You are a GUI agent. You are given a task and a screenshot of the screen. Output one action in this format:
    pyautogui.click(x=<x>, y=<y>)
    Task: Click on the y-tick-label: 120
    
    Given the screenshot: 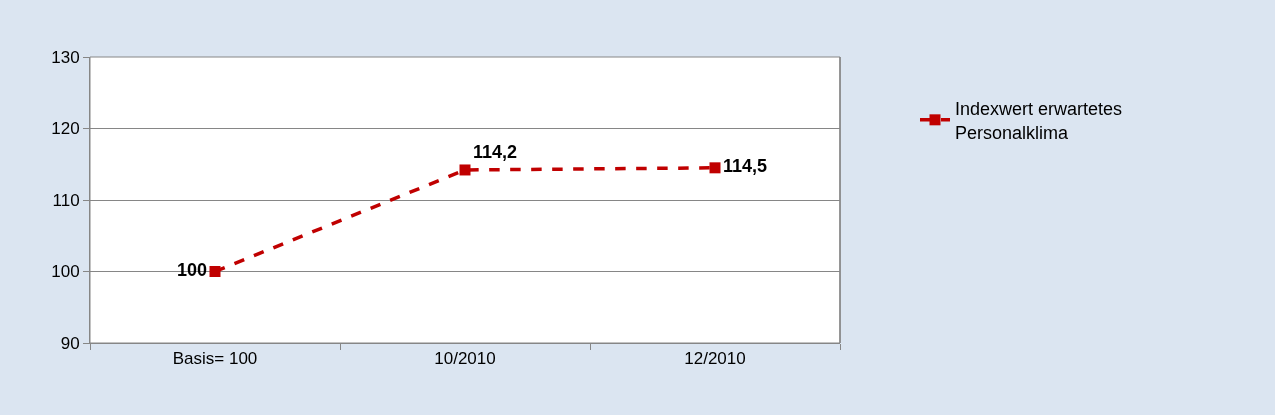 What is the action you would take?
    pyautogui.click(x=65, y=129)
    